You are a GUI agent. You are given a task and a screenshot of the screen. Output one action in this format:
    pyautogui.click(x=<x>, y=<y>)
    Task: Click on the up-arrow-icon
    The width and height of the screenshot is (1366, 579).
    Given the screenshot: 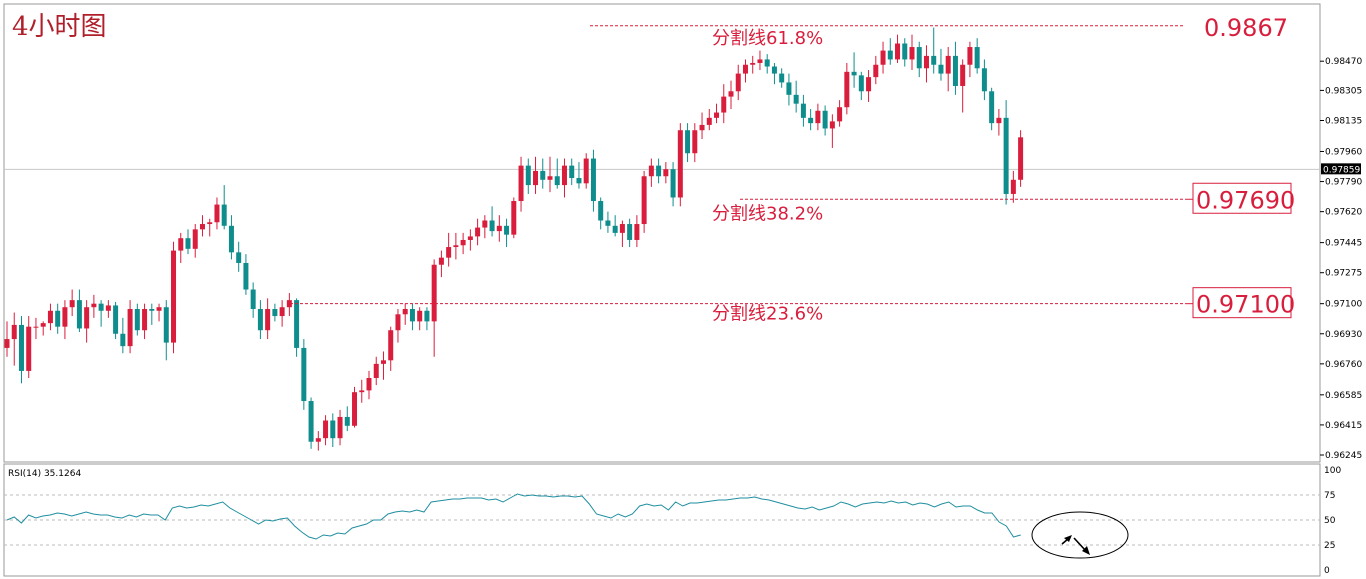 What is the action you would take?
    pyautogui.click(x=1066, y=540)
    